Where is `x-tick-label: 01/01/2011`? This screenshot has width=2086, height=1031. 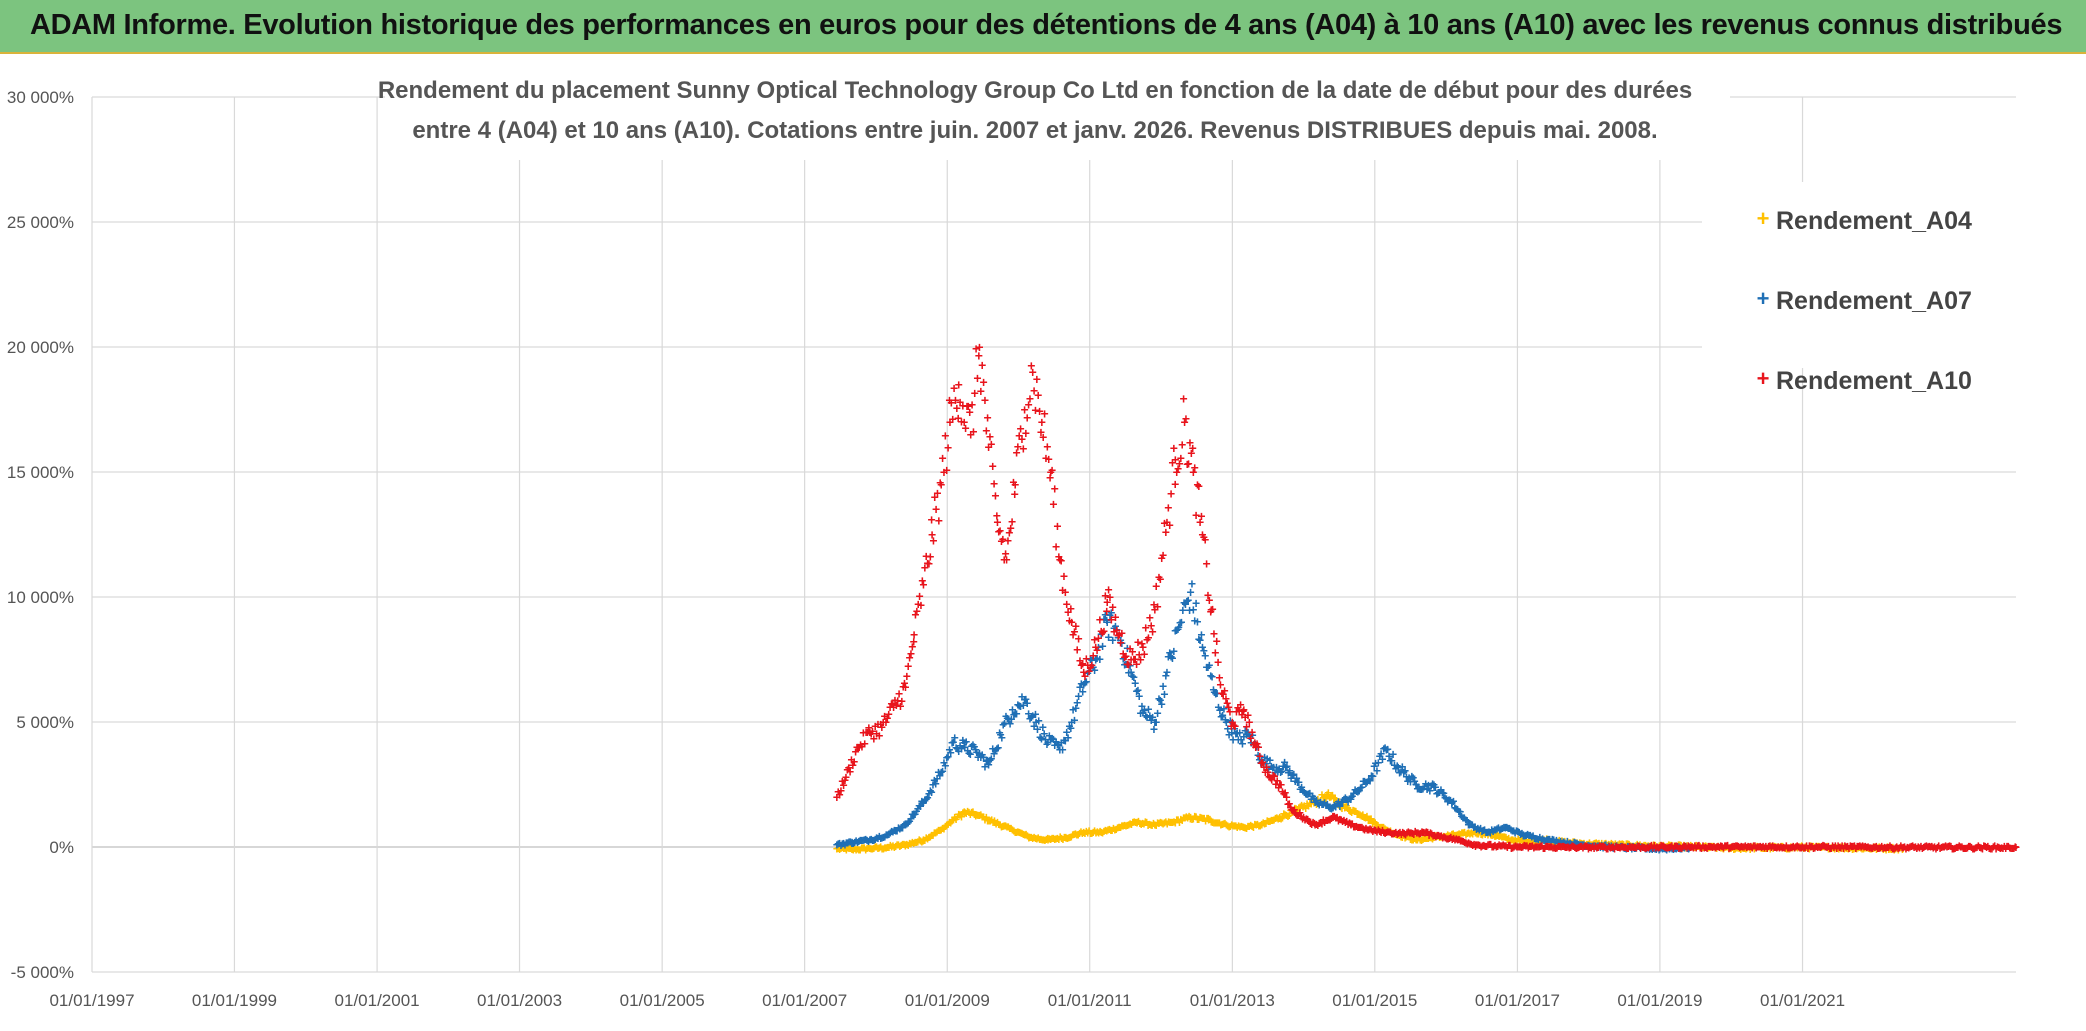 x-tick-label: 01/01/2011 is located at coordinates (1090, 1000).